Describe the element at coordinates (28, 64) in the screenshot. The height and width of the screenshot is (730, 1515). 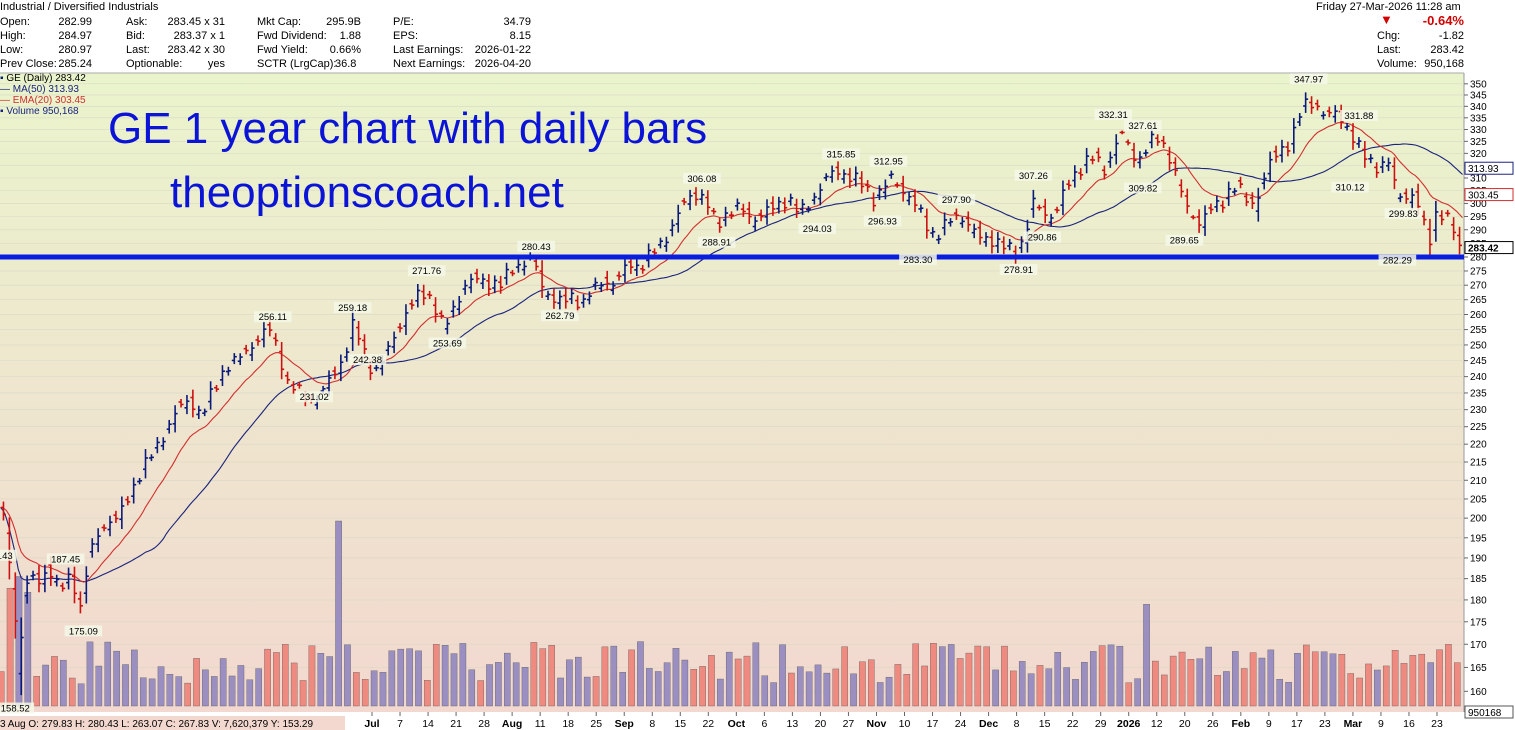
I see `prev-close-label: Prev Close:` at that location.